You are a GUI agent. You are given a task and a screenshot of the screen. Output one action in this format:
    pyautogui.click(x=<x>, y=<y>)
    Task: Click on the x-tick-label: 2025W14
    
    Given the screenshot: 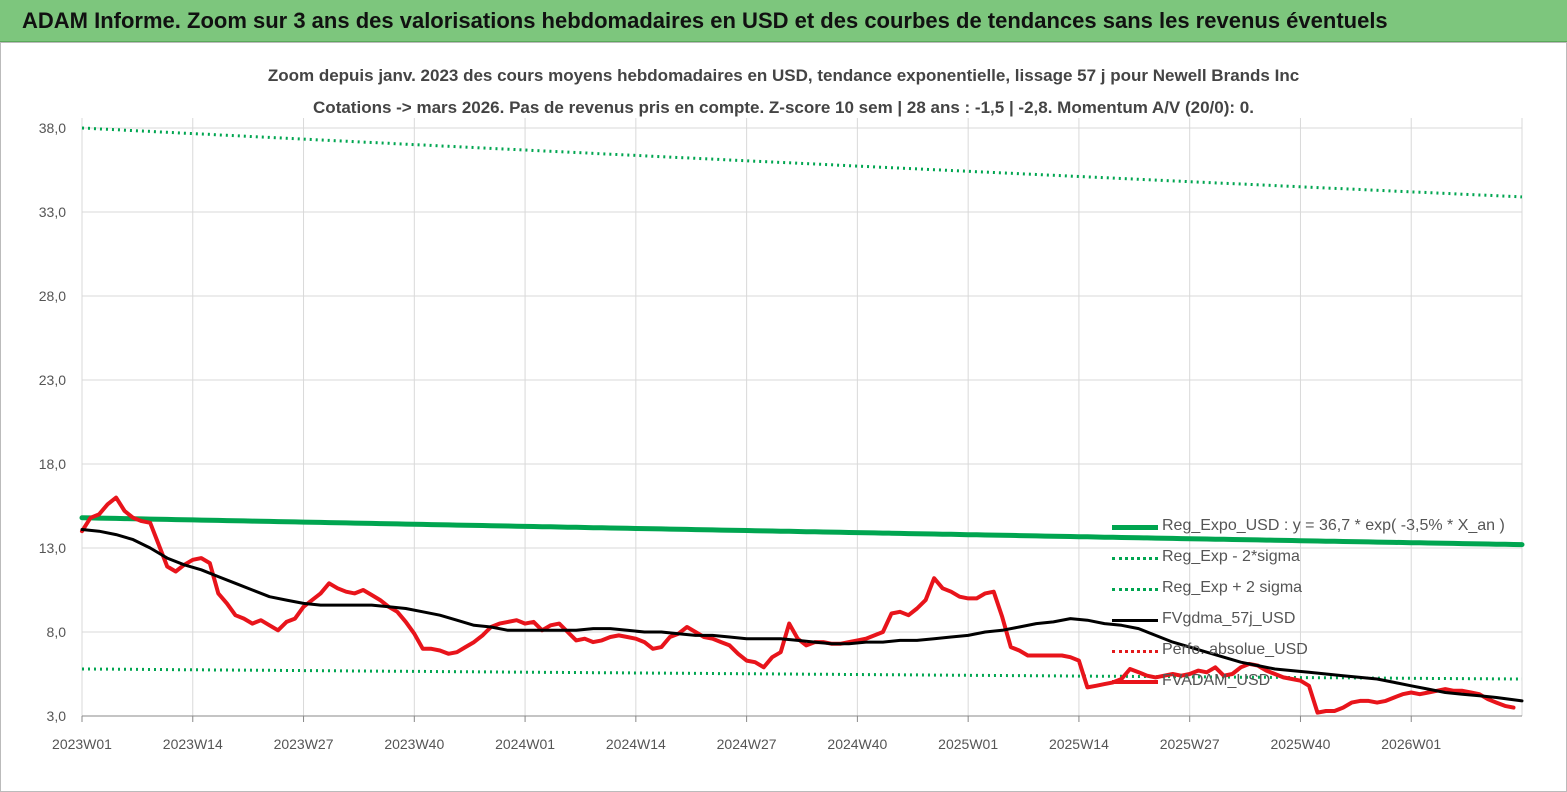 What is the action you would take?
    pyautogui.click(x=1079, y=744)
    